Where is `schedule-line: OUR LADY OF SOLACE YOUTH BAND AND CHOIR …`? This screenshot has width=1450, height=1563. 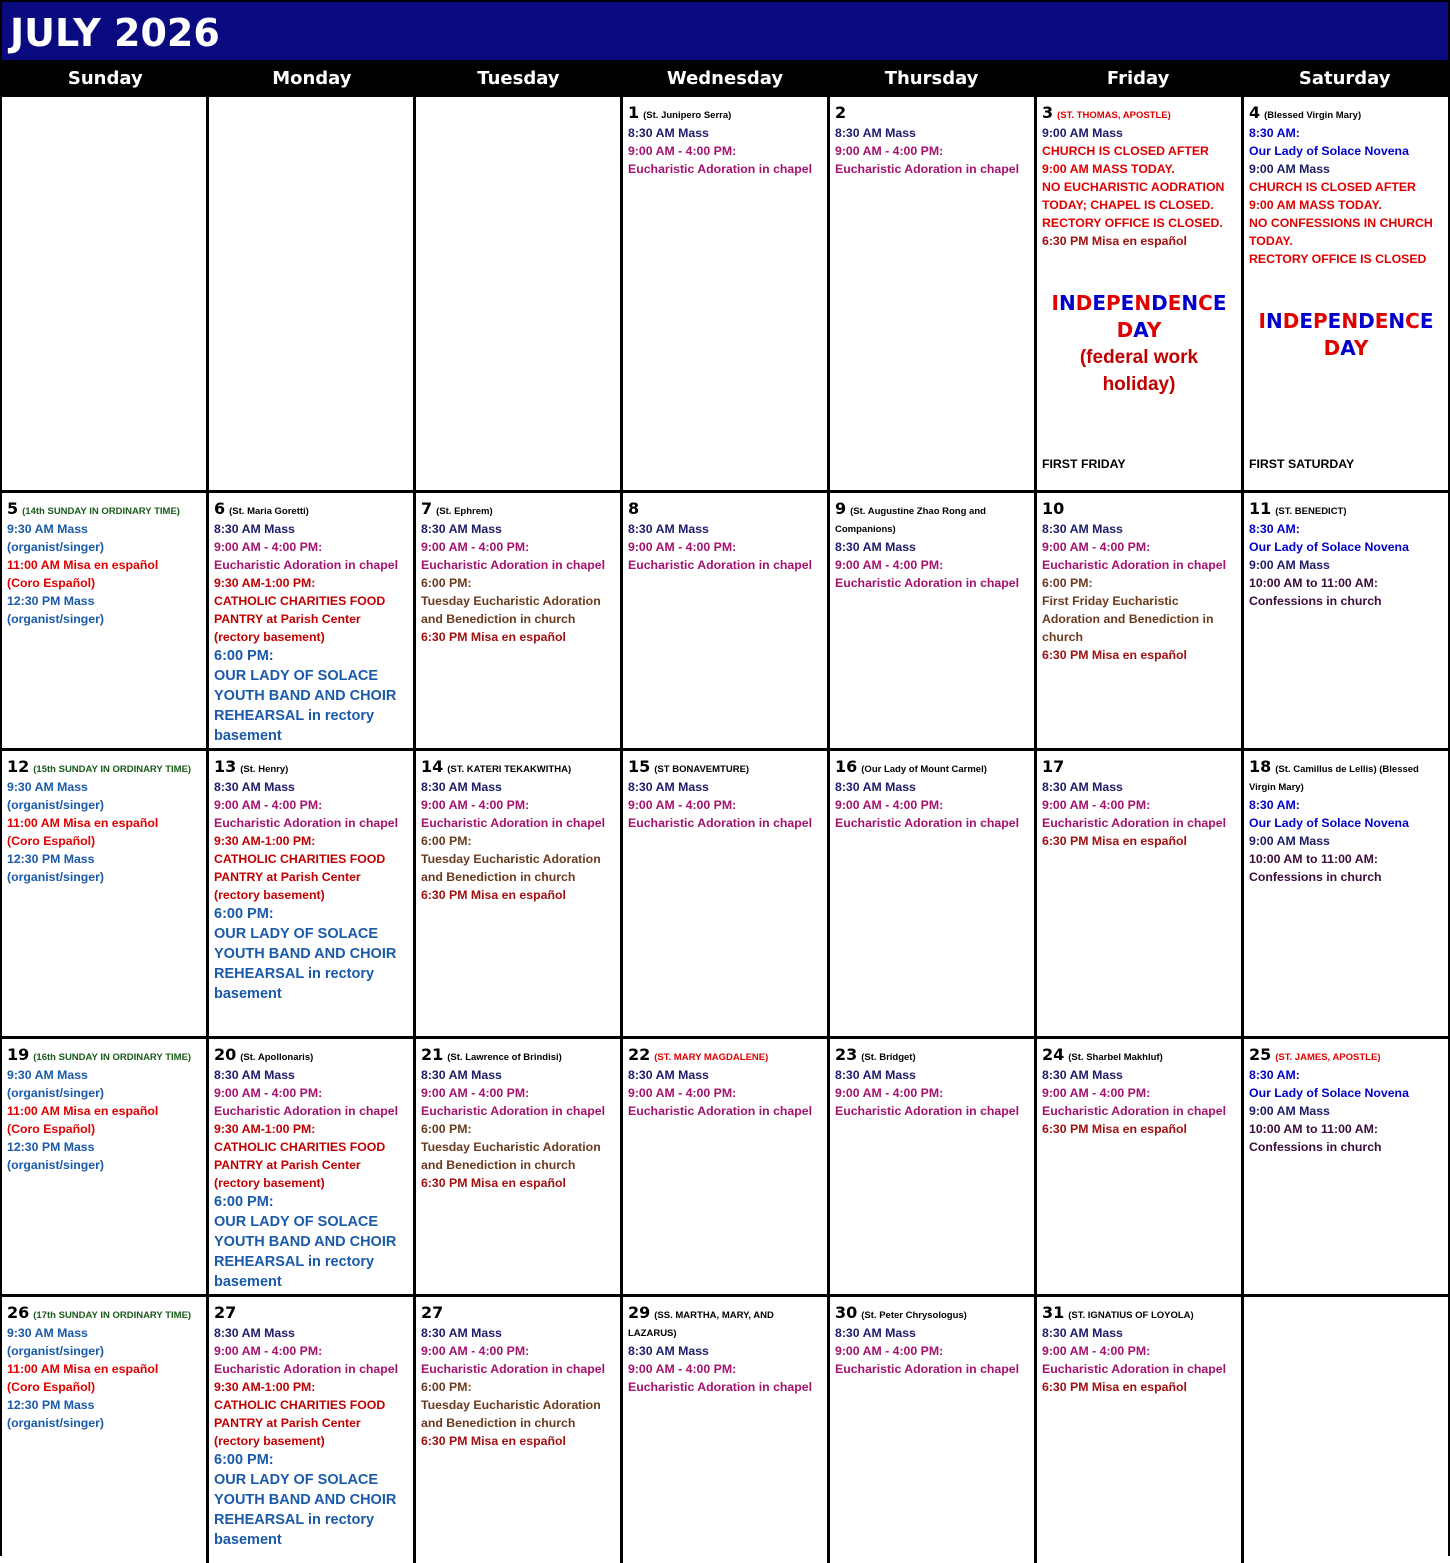 schedule-line: OUR LADY OF SOLACE YOUTH BAND AND CHOIR … is located at coordinates (305, 1252).